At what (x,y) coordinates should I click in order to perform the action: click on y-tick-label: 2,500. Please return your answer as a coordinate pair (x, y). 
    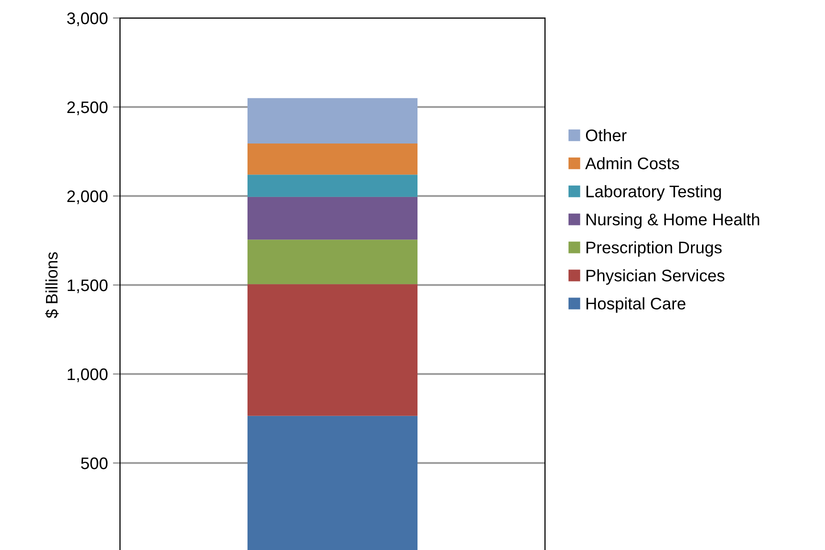
    Looking at the image, I should click on (87, 108).